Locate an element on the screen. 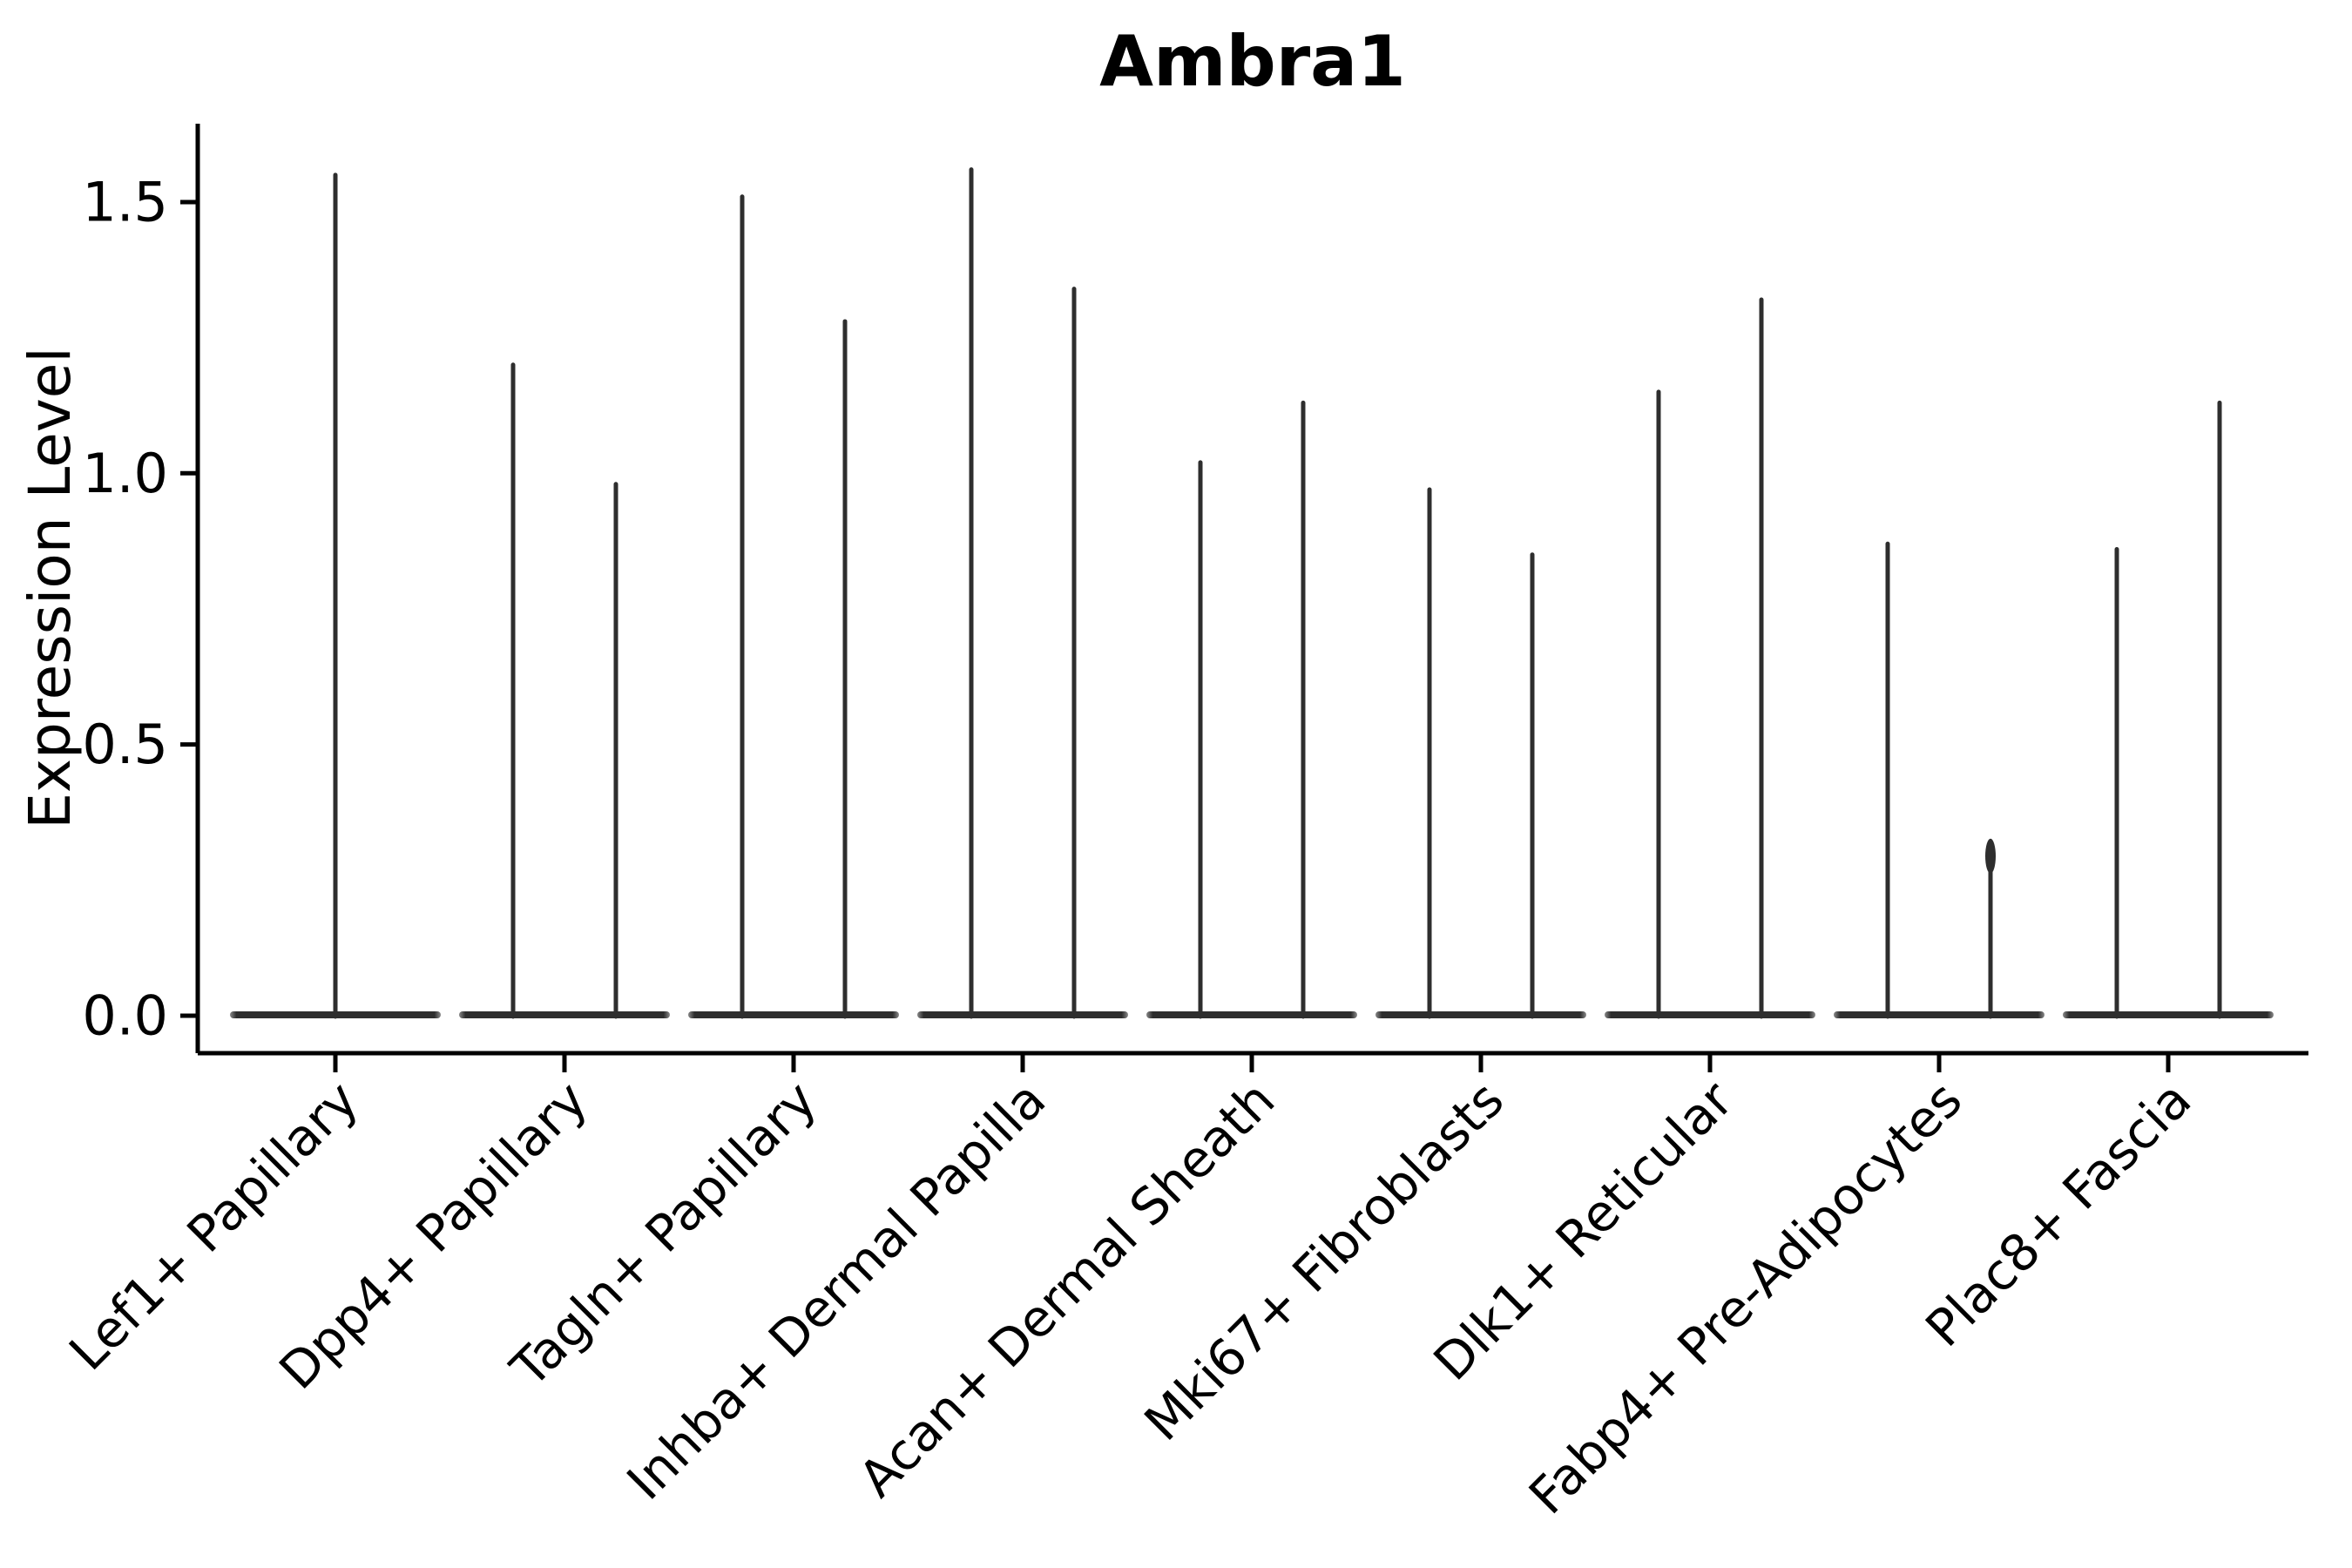 This screenshot has height=1568, width=2352. x-tick-label: Fabp4+ Pre-Adipocytes is located at coordinates (1745, 1297).